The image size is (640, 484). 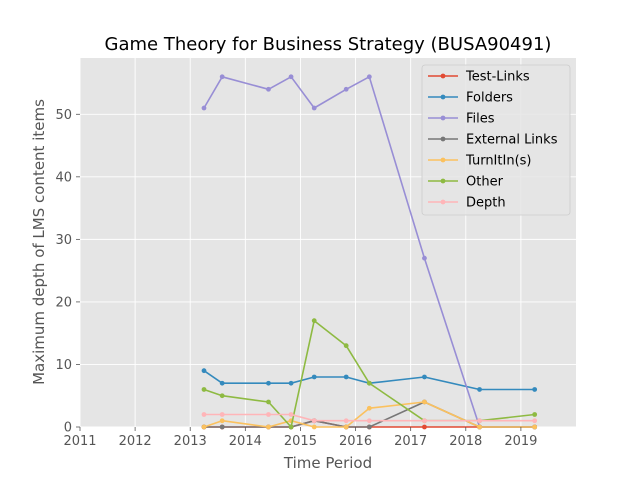 What do you see at coordinates (300, 441) in the screenshot?
I see `x-tick-label: 2015` at bounding box center [300, 441].